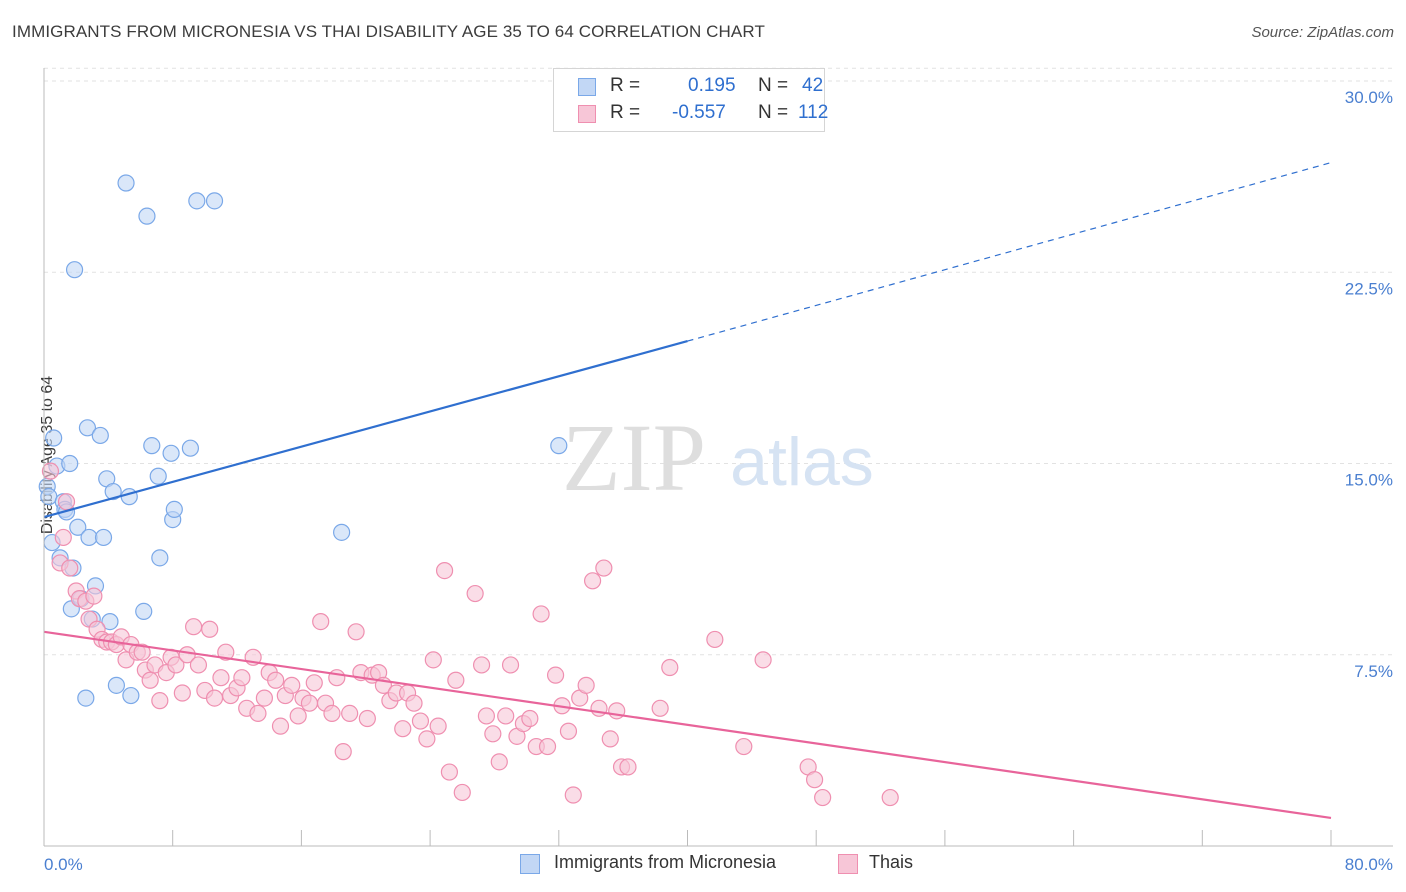  I want to click on micronesia-legend-swatch, so click(530, 864).